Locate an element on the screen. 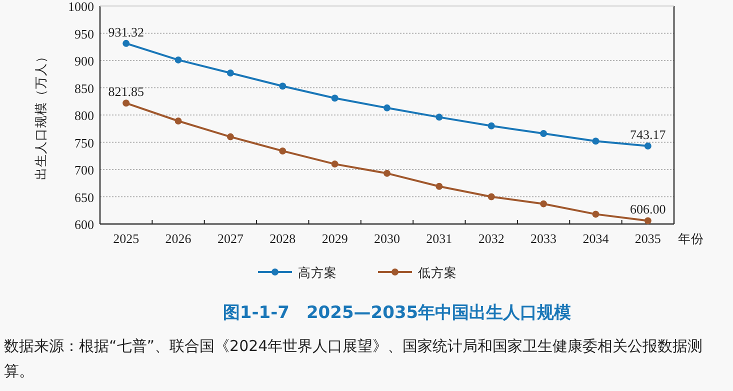 This screenshot has width=733, height=391. source-note: 数据来源：根据“七普”、联合国《2024年世界人口展望》、国家统计局和国家卫生健康委相关公报数据测算。 is located at coordinates (354, 359).